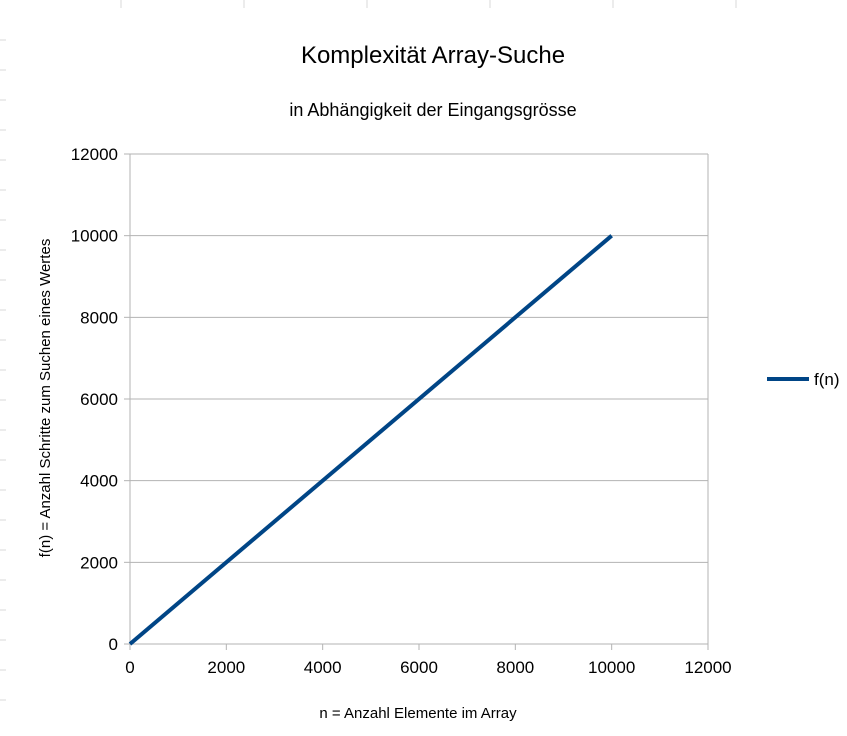 The height and width of the screenshot is (736, 847). I want to click on x-tick-labels: 0 2000 4000 6000 8000 10000 12000, so click(428, 667).